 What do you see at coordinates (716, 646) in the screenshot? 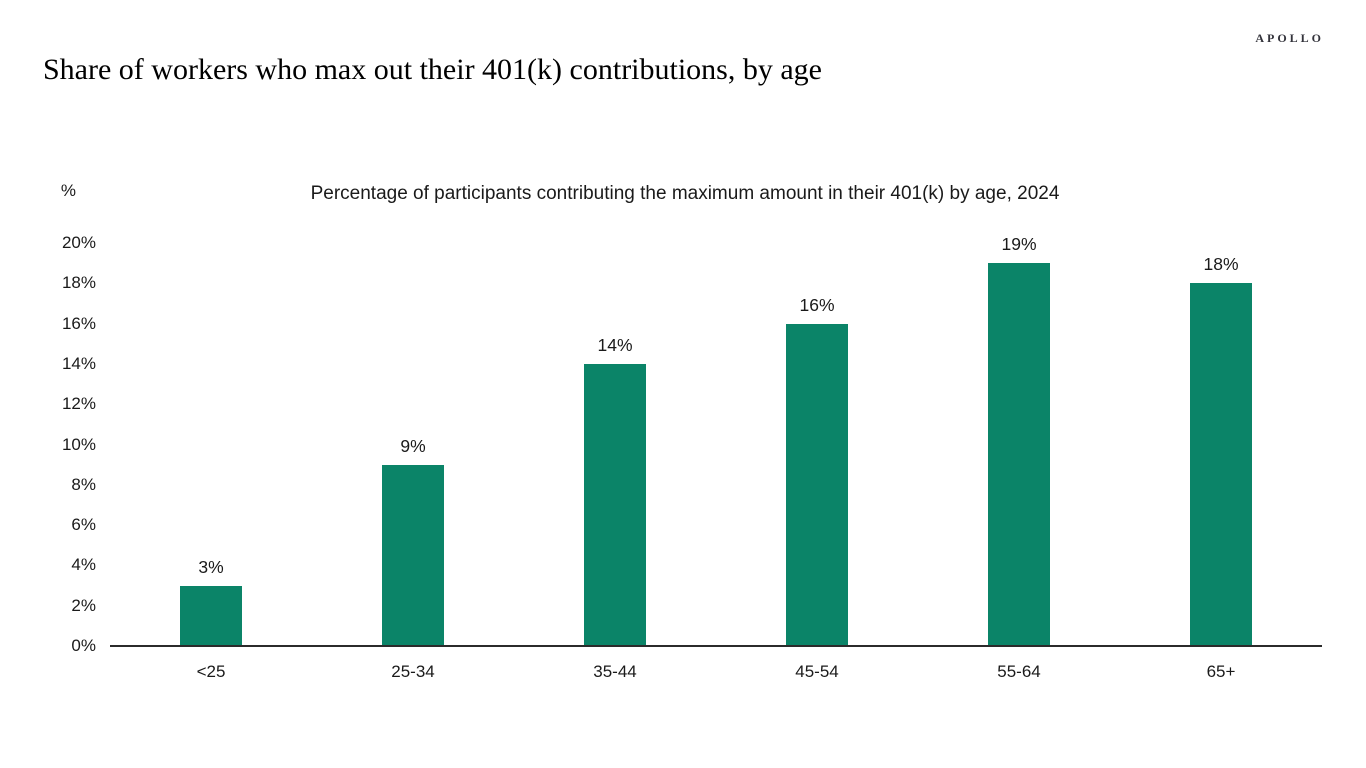
I see `x-axis-baseline` at bounding box center [716, 646].